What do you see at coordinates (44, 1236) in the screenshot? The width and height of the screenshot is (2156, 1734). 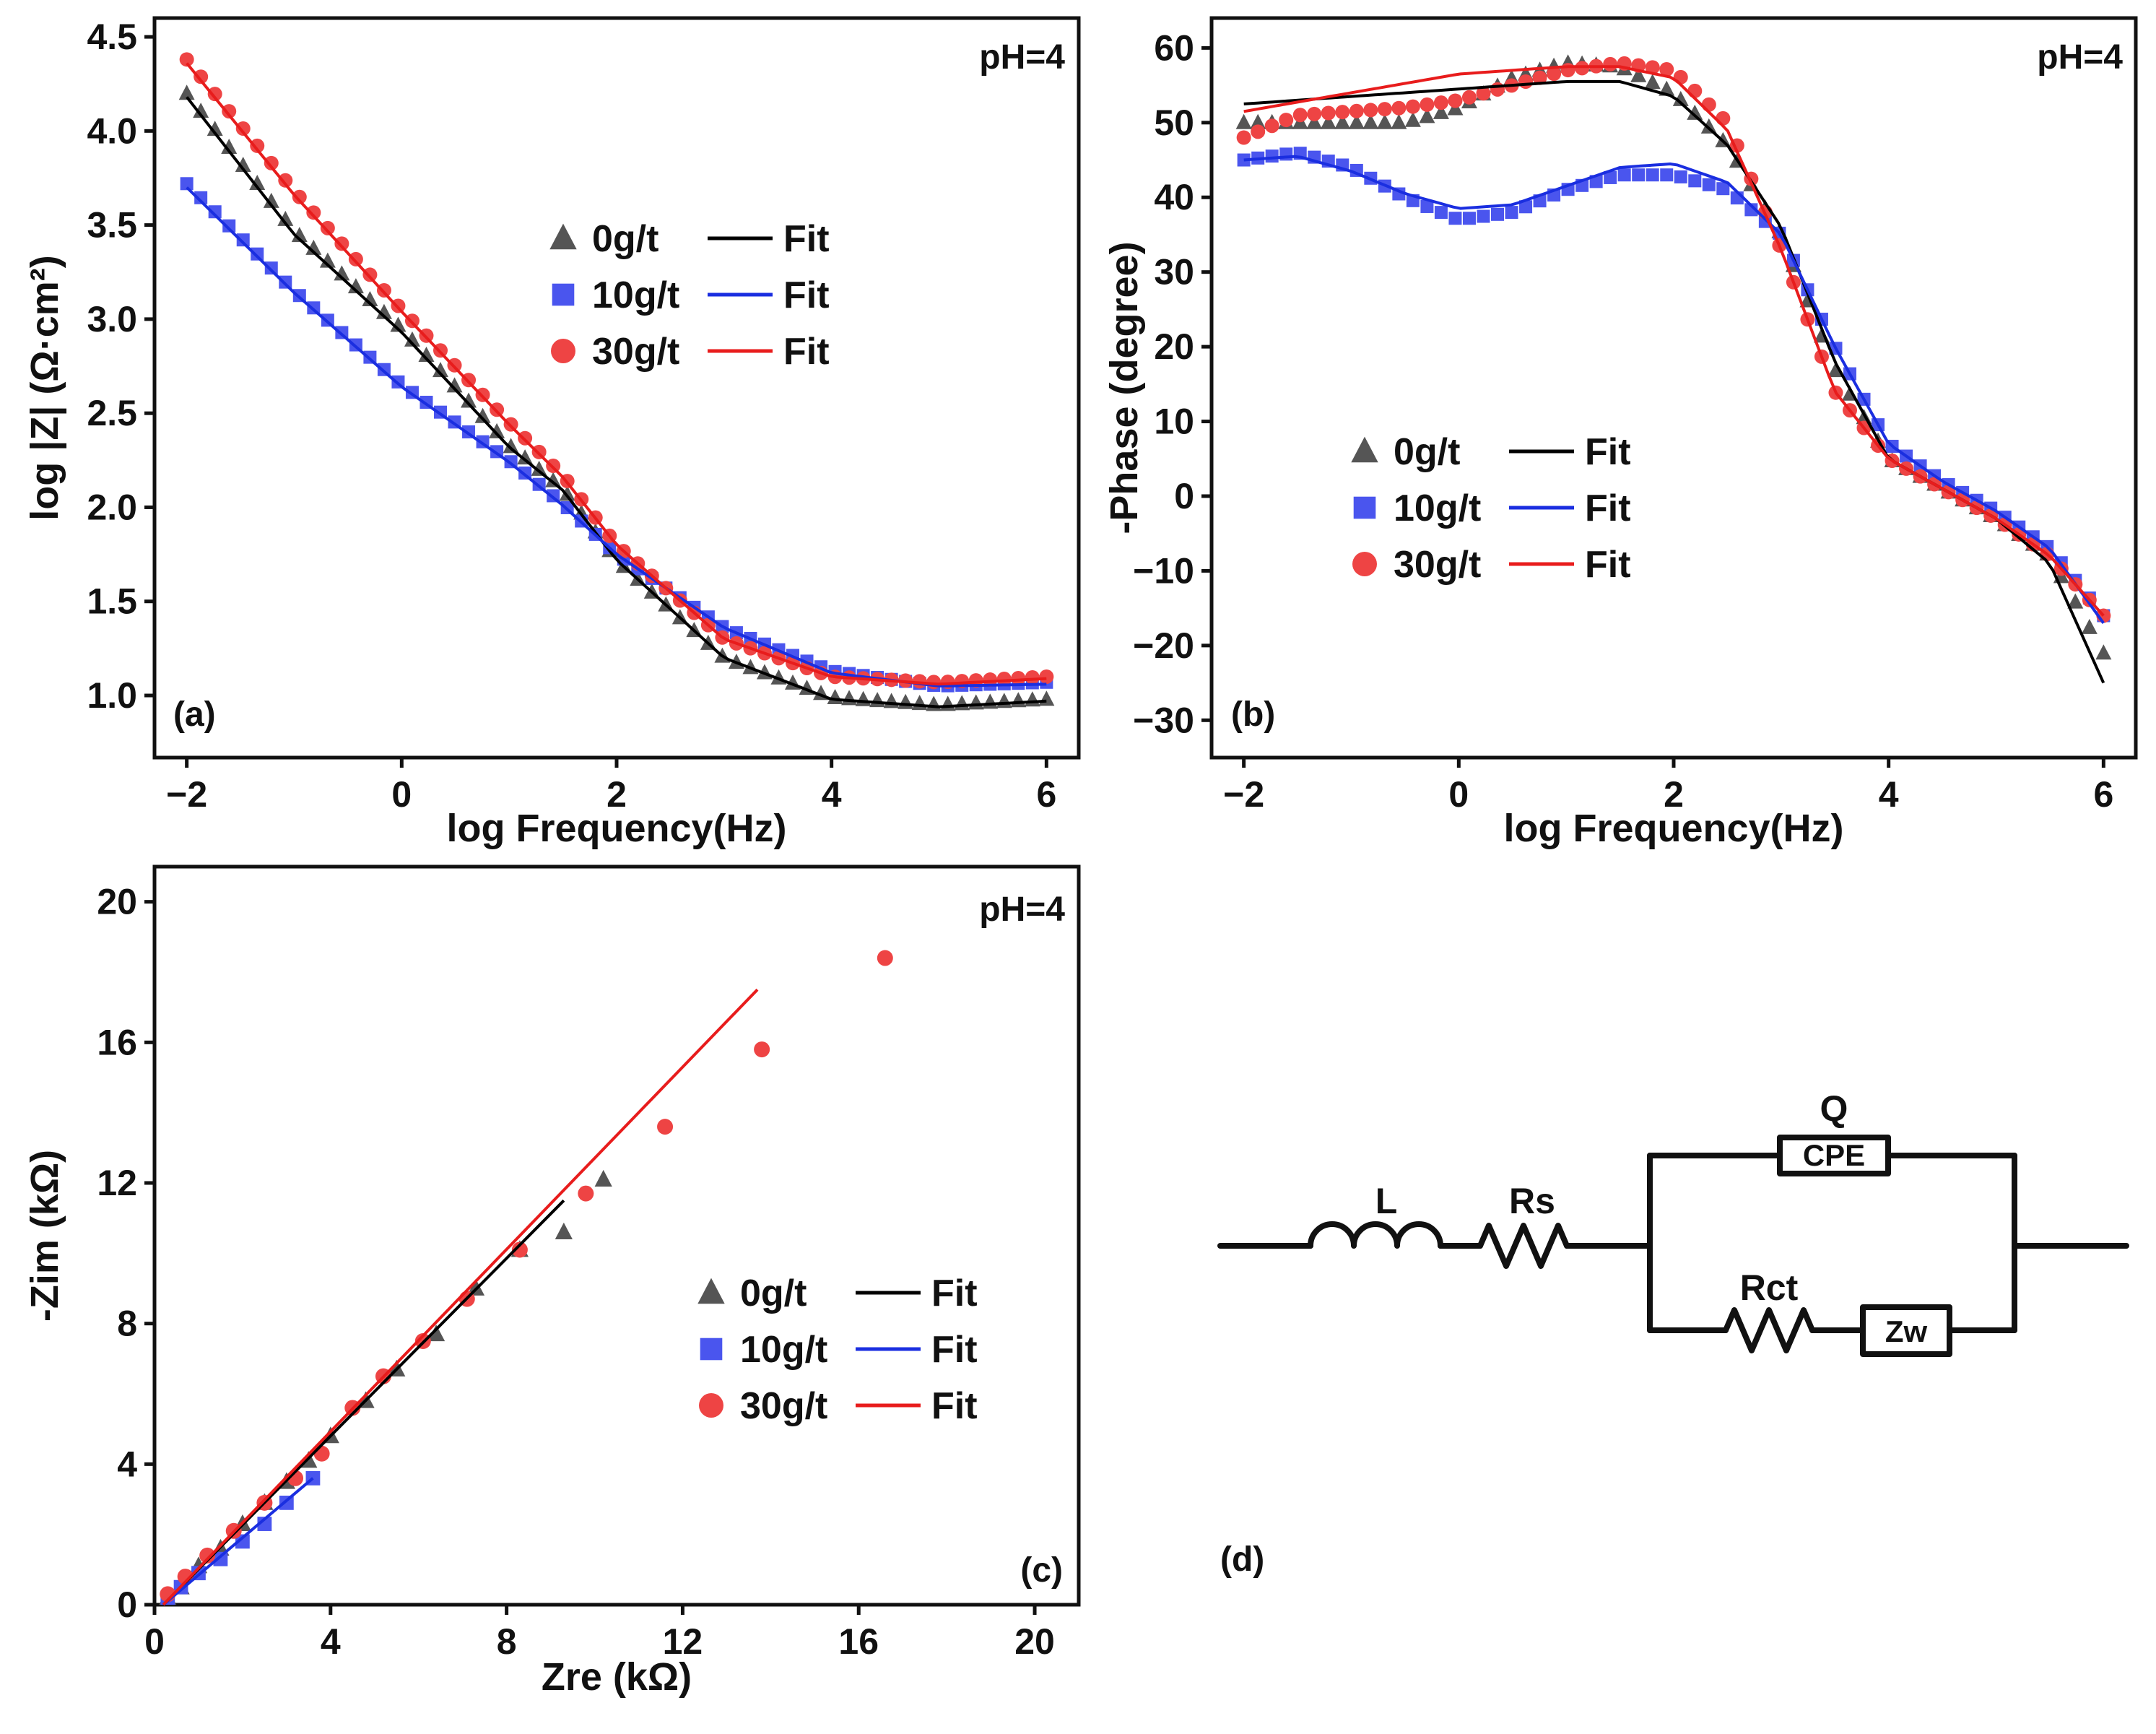 I see `y-axis-label-c: -Zim (kΩ)` at bounding box center [44, 1236].